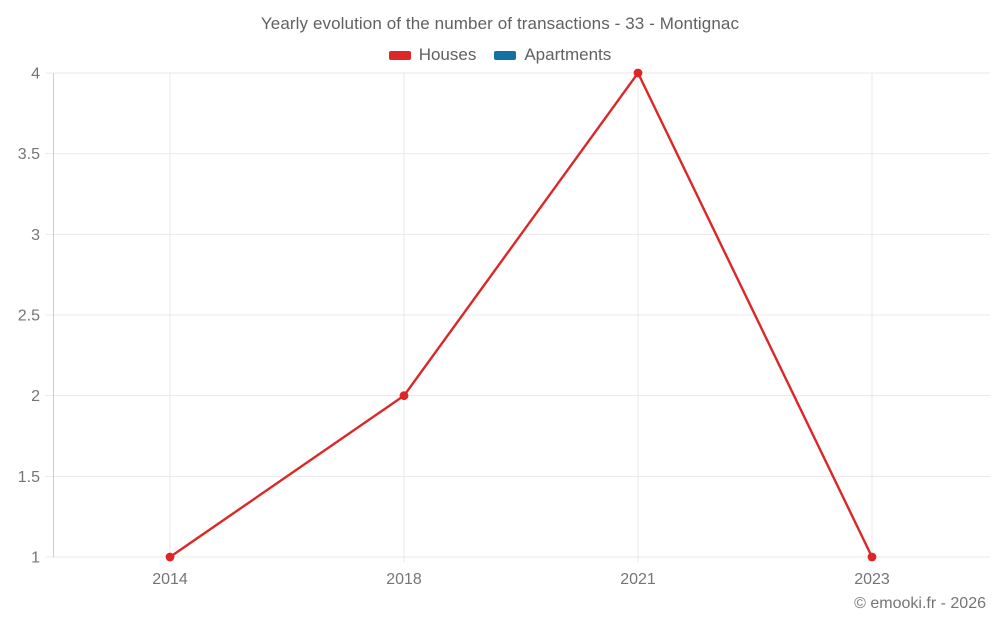 Image resolution: width=1000 pixels, height=625 pixels. Describe the element at coordinates (399, 55) in the screenshot. I see `houses-swatch-icon` at that location.